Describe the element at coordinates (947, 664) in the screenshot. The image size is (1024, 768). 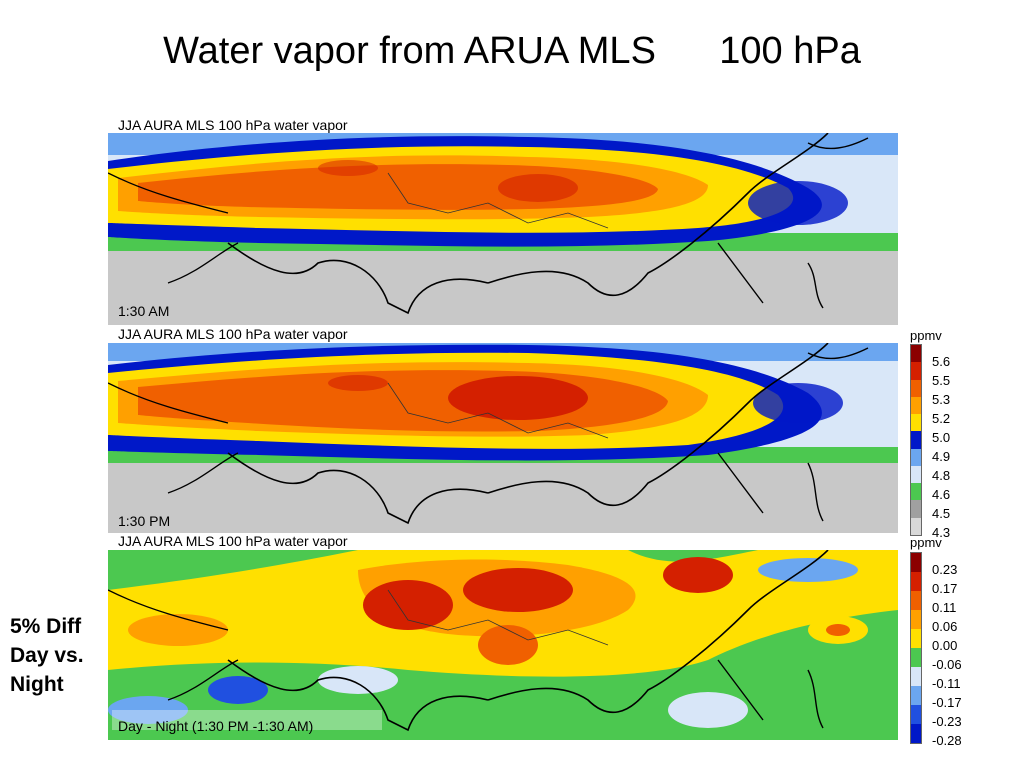
I see `colorbar-bottom-tick-label: -0.06` at that location.